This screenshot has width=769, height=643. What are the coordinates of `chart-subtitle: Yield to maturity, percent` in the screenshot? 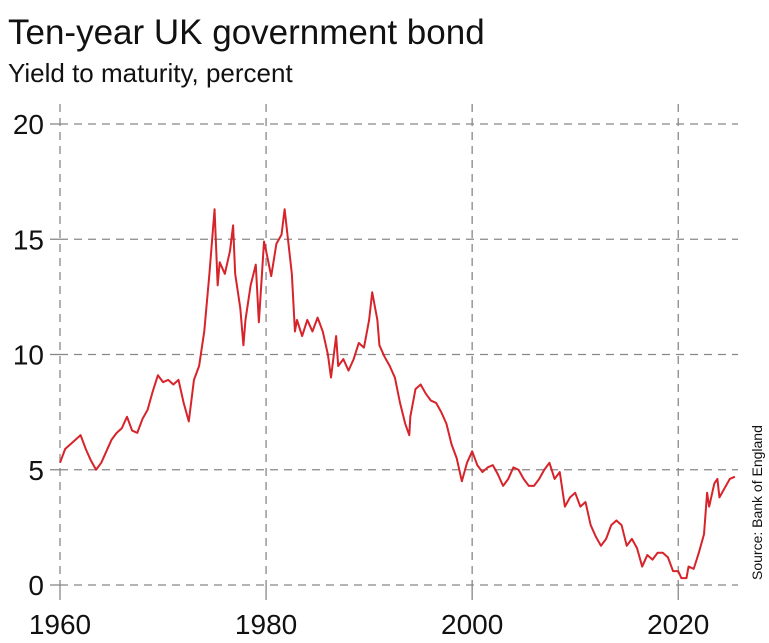 It's located at (150, 73).